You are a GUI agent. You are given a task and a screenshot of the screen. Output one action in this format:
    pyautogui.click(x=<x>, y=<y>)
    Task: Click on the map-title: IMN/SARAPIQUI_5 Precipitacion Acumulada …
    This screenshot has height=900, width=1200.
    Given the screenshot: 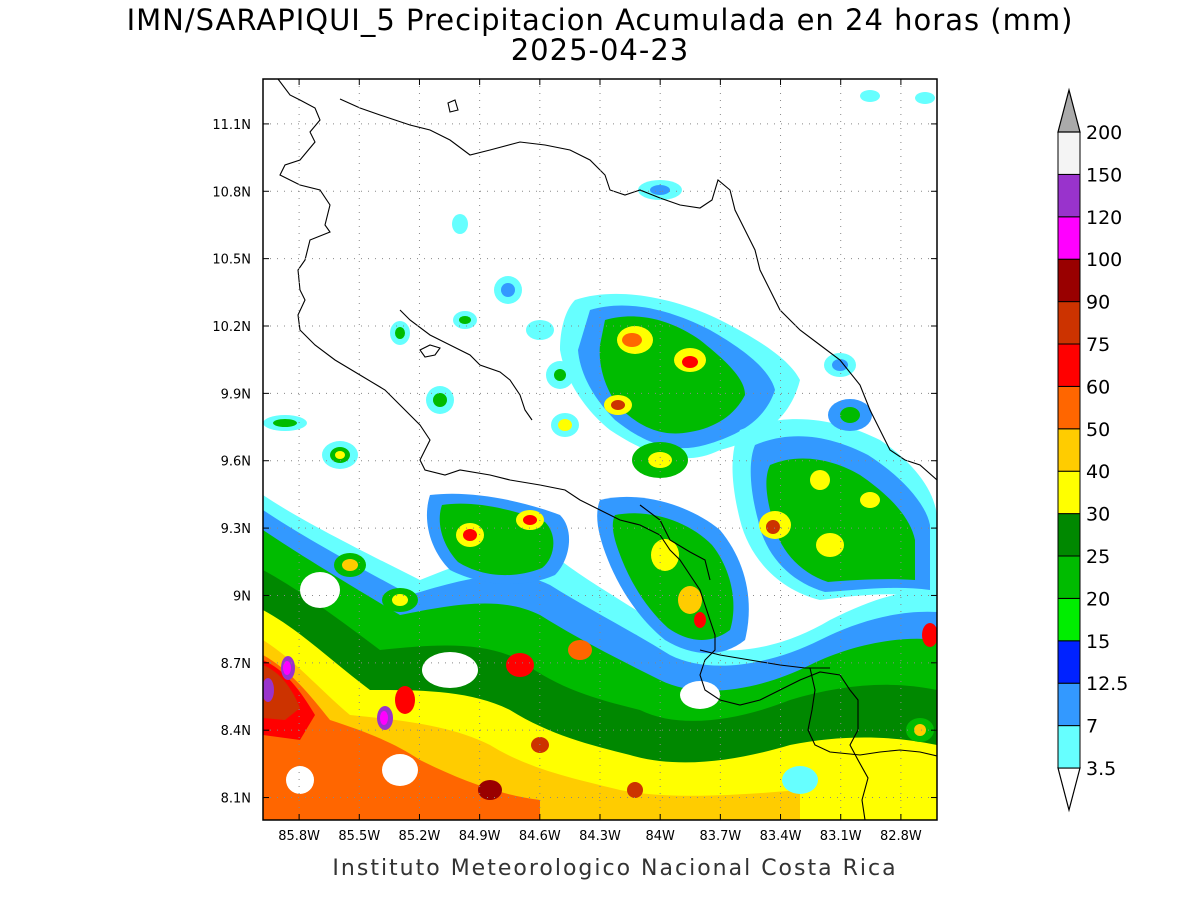 What is the action you would take?
    pyautogui.click(x=600, y=20)
    